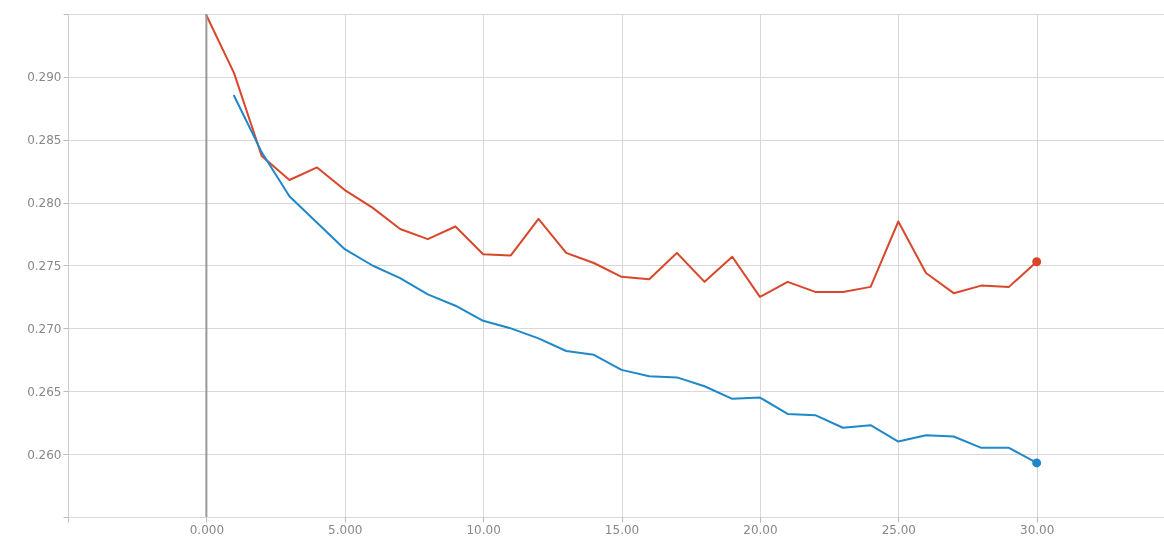  What do you see at coordinates (44, 391) in the screenshot?
I see `y-tick-label: 0.265` at bounding box center [44, 391].